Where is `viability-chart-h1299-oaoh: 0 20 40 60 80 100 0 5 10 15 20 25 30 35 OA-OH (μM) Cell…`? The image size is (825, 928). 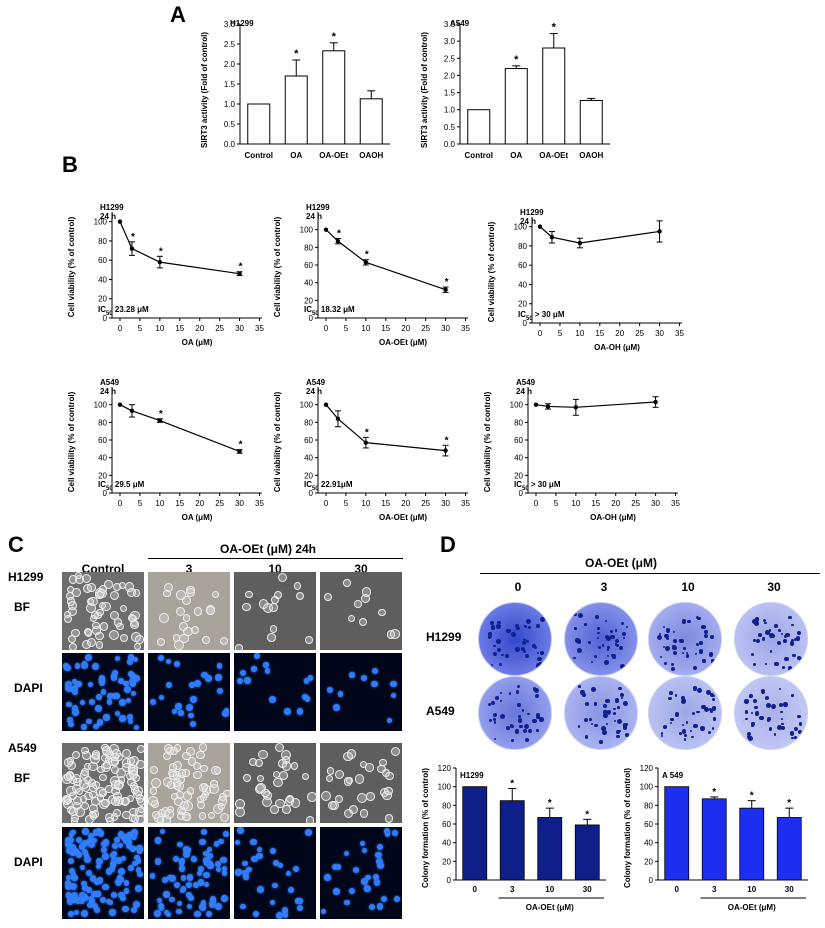
viability-chart-h1299-oaoh: 0 20 40 60 80 100 0 5 10 15 20 25 30 35 OA-OH (μM) Cell… is located at coordinates (585, 280).